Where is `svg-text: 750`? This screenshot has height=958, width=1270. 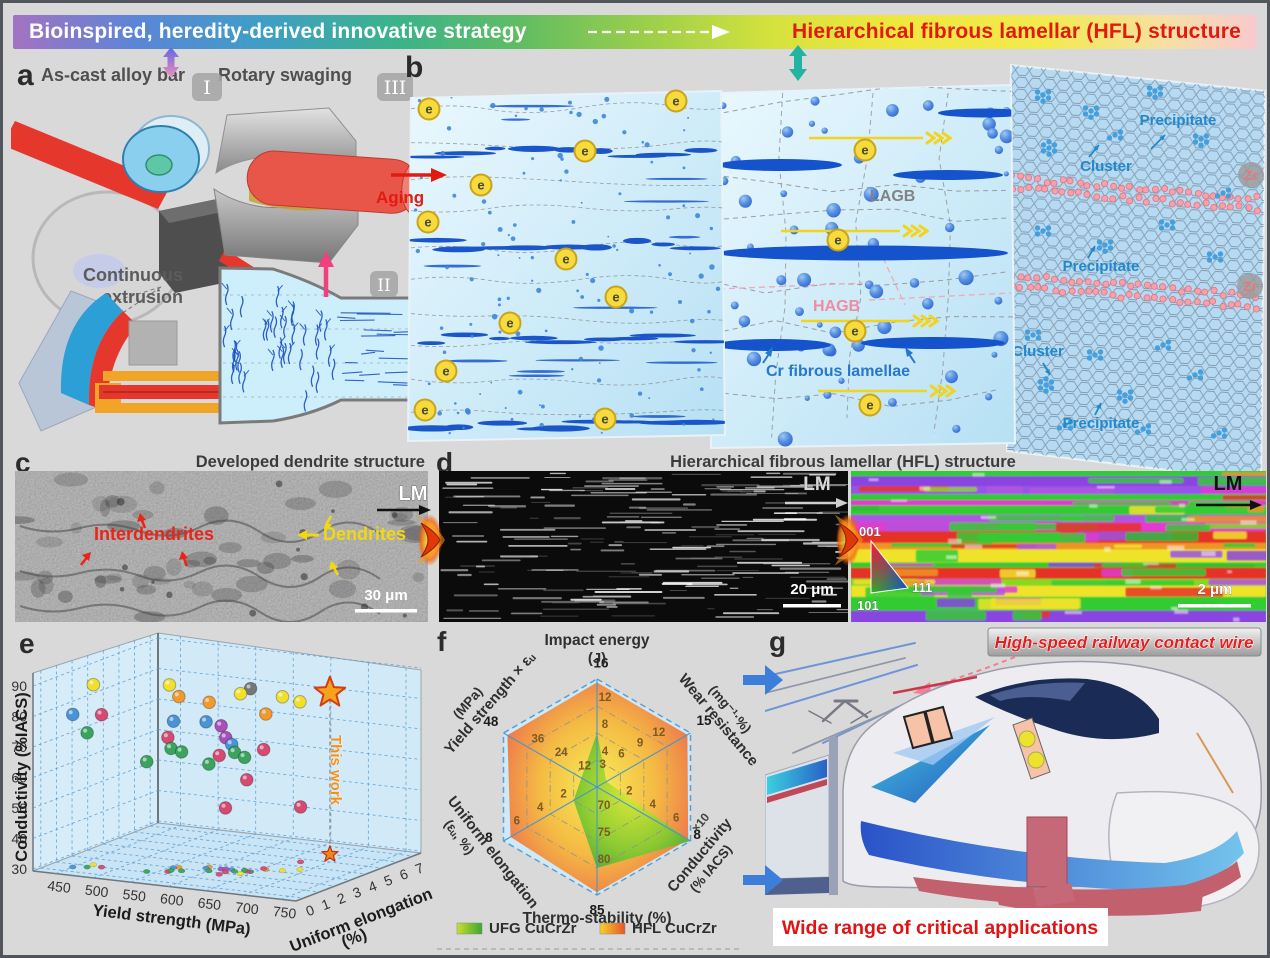
svg-text: 750 is located at coordinates (284, 912).